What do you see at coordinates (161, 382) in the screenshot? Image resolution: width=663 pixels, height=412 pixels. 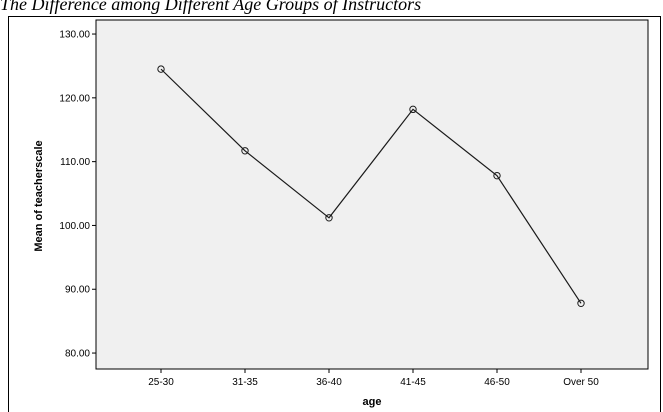 I see `x-tick-label: 25-30` at bounding box center [161, 382].